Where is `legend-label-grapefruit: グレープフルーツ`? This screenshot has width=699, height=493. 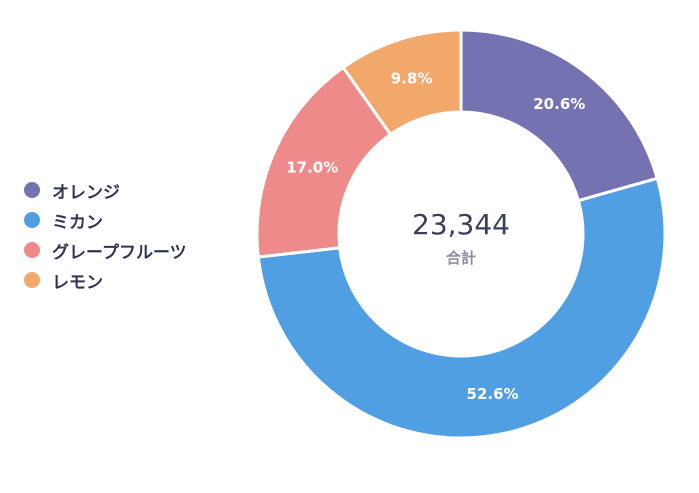 legend-label-grapefruit: グレープフルーツ is located at coordinates (119, 252).